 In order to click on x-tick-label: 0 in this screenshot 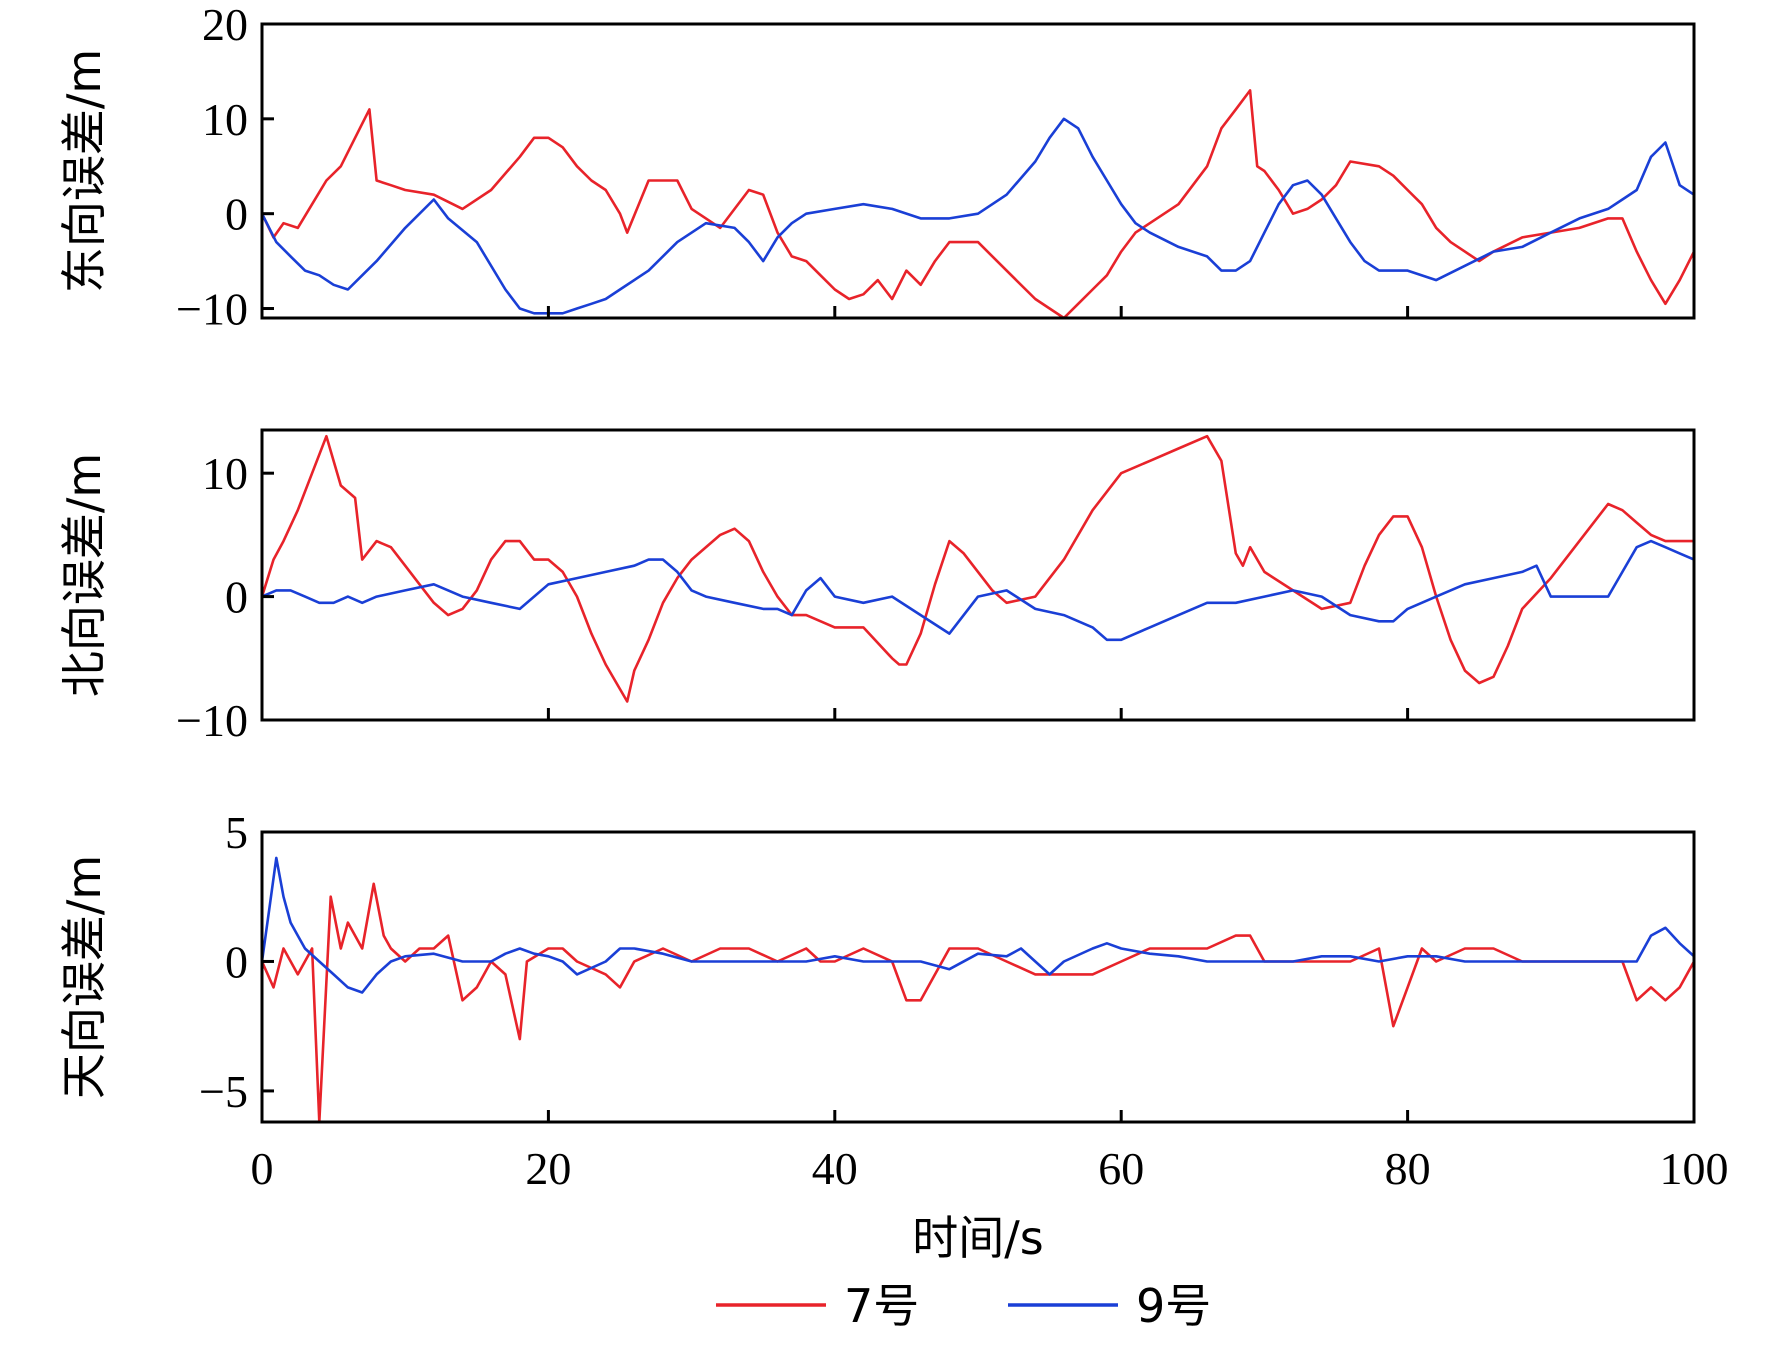, I will do `click(262, 1168)`.